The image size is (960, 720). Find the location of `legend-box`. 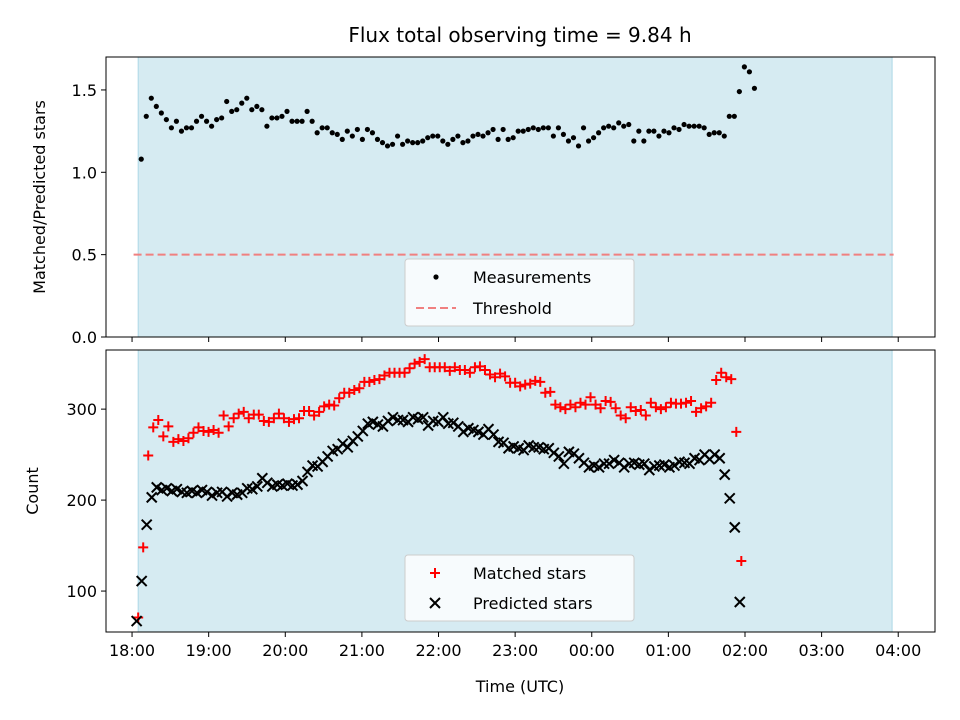

legend-box is located at coordinates (519, 588).